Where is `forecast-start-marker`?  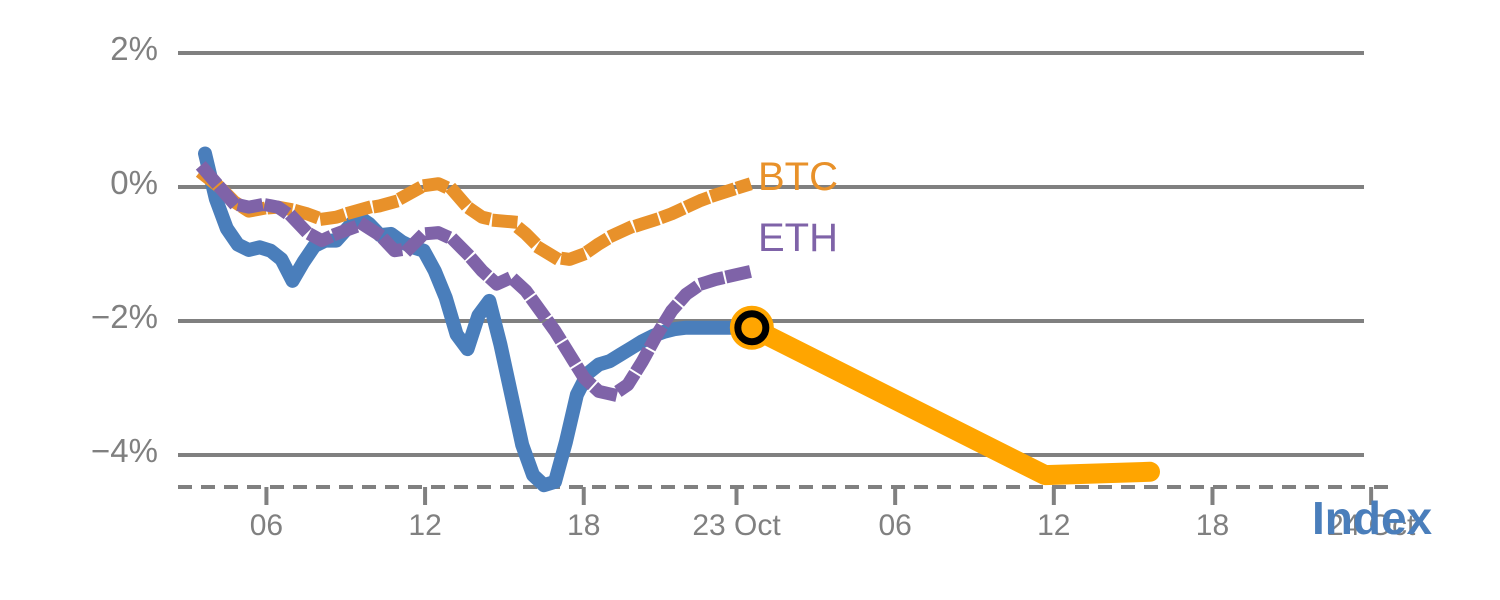
forecast-start-marker is located at coordinates (751, 327).